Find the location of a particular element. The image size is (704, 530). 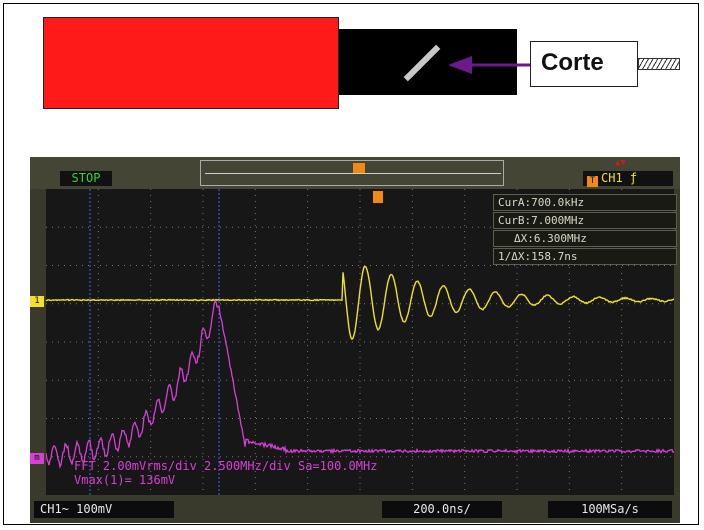

channel-selector-label: CH1 is located at coordinates (612, 178).